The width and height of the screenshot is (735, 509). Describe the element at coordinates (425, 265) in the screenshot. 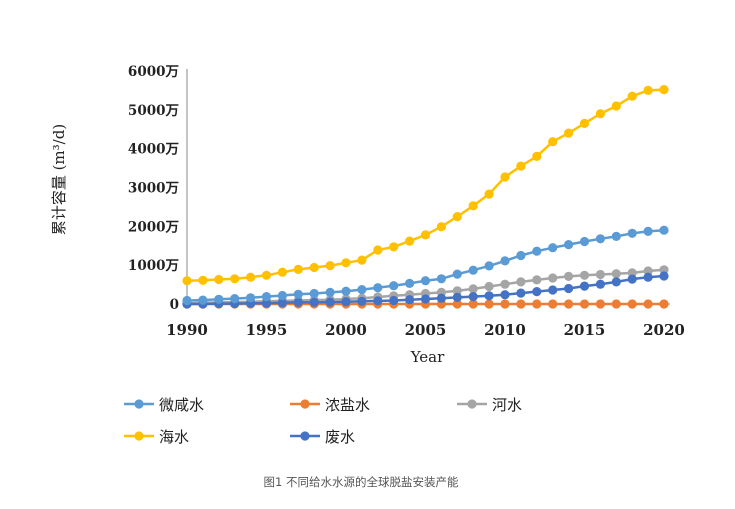

I see `series-微咸水` at that location.